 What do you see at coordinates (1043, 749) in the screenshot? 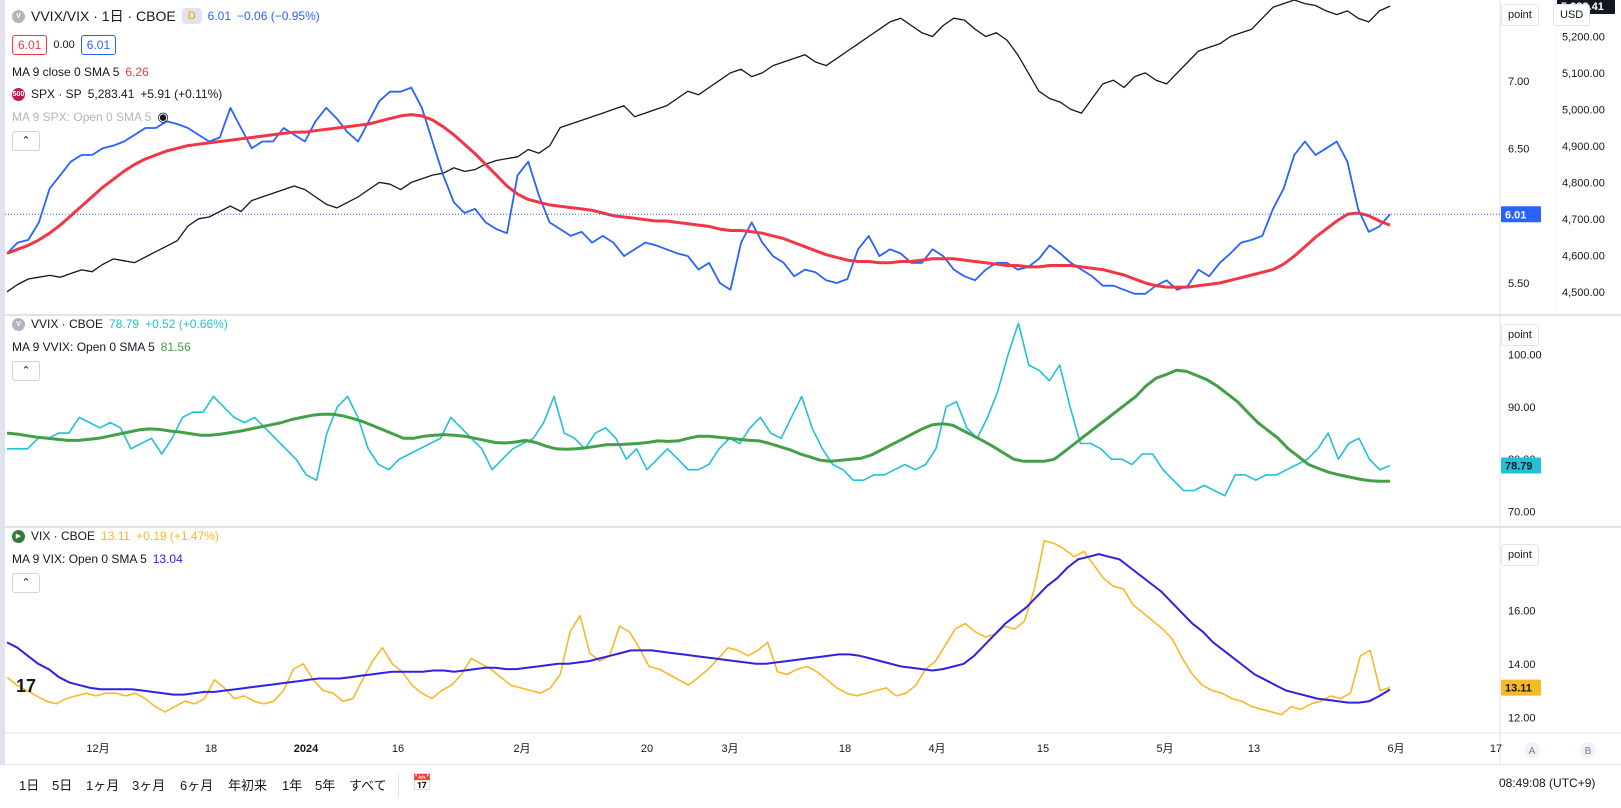
I see `x-axis-label: 15` at bounding box center [1043, 749].